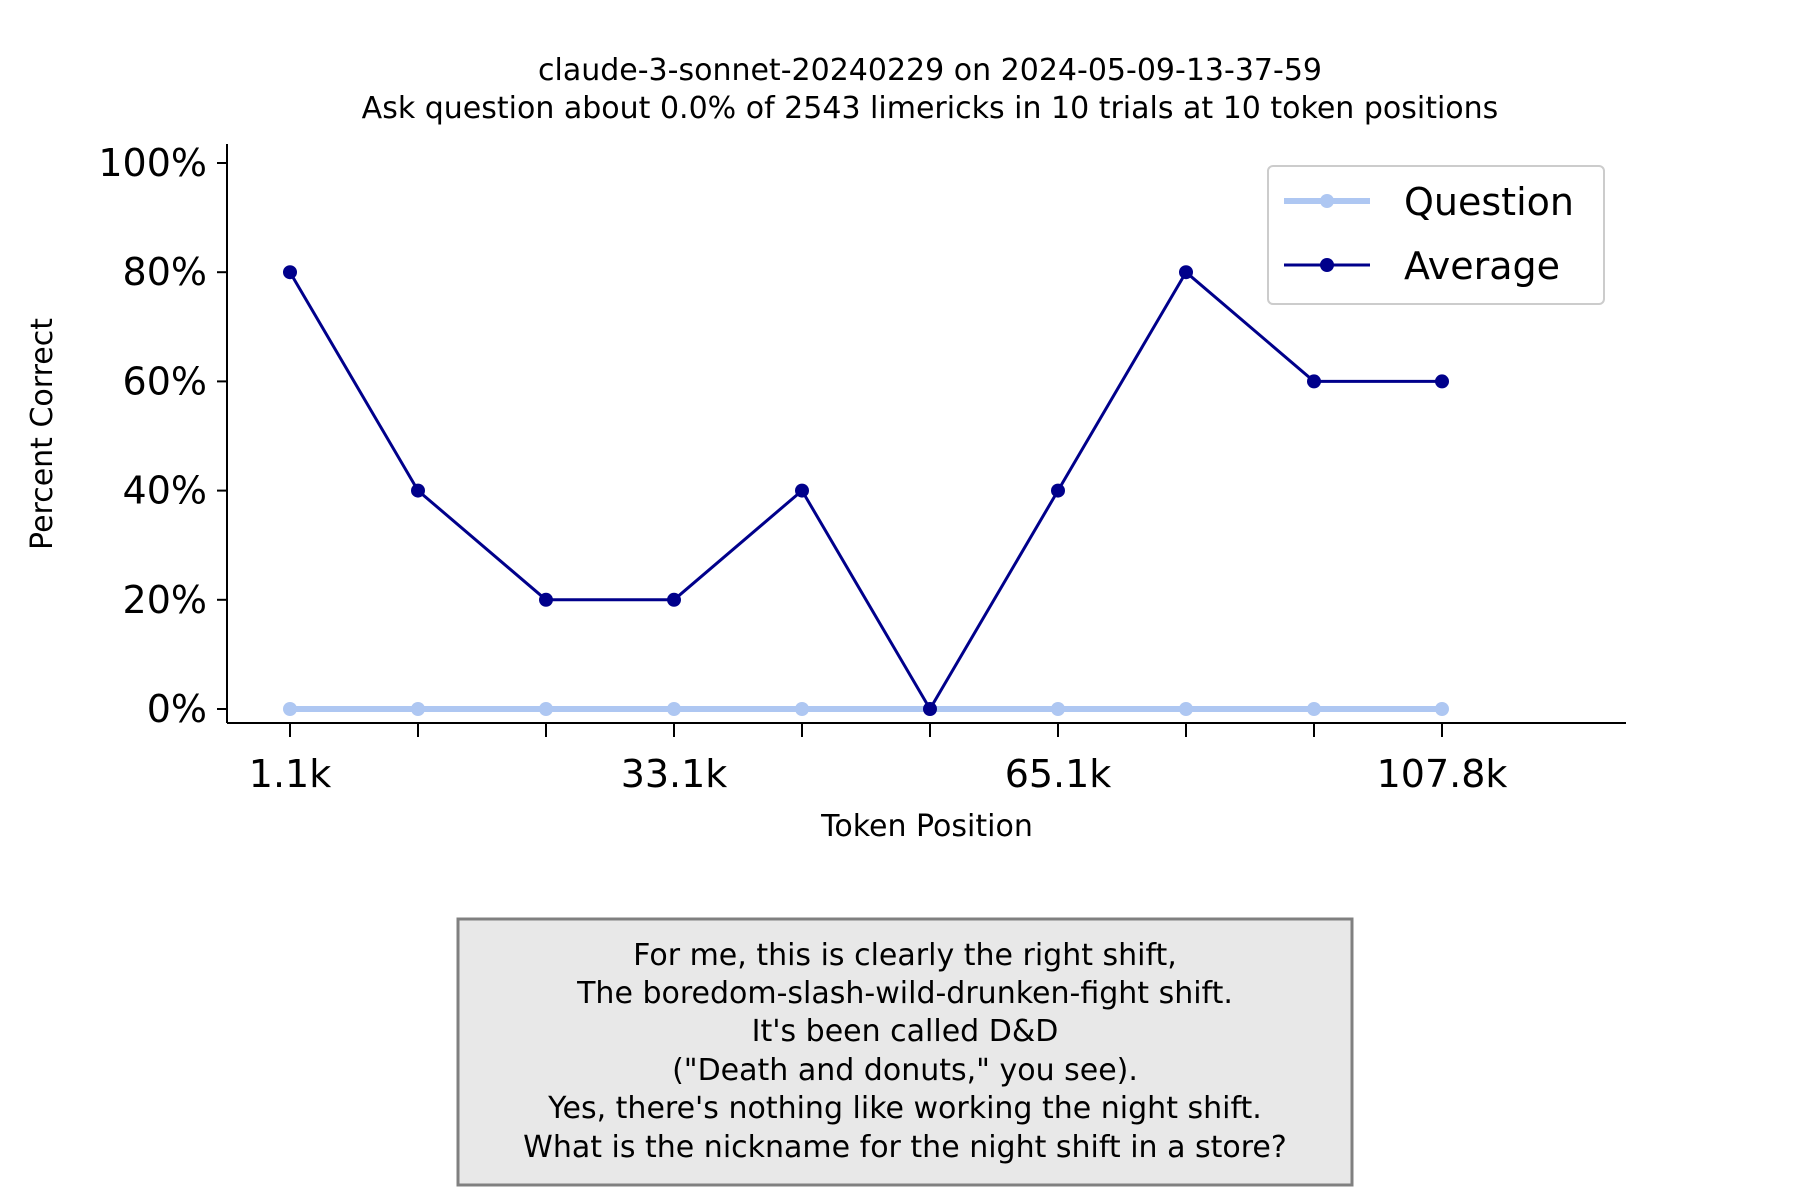  What do you see at coordinates (1482, 266) in the screenshot?
I see `legend-average-label: Average` at bounding box center [1482, 266].